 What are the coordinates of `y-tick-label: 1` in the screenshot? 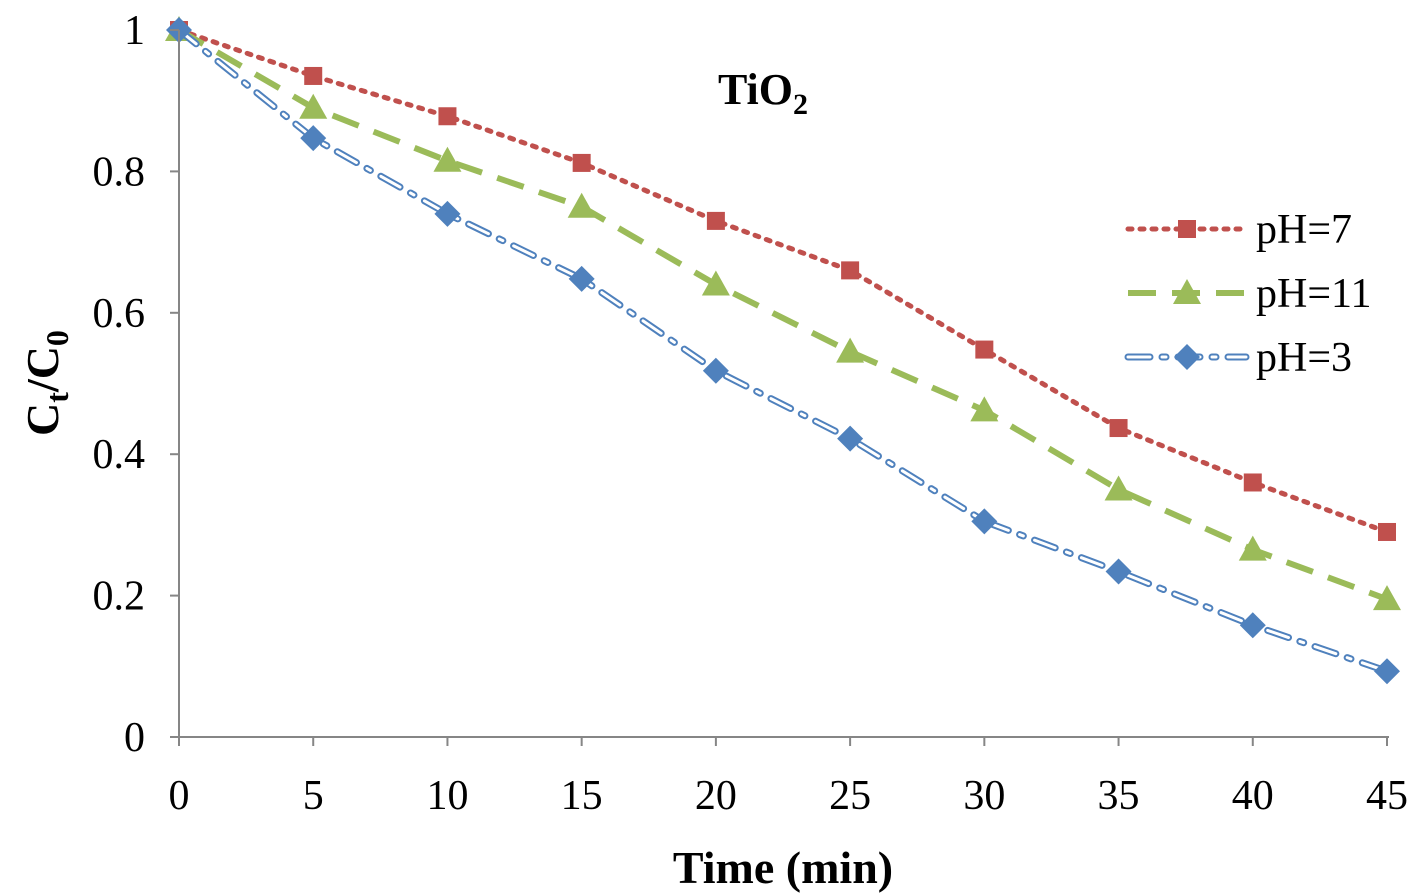 It's located at (134, 31).